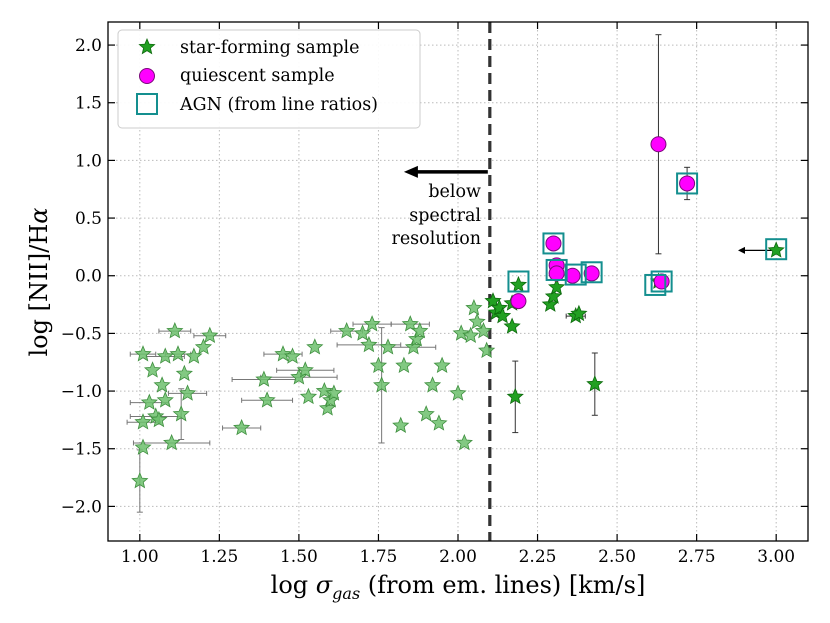 The height and width of the screenshot is (623, 830). Describe the element at coordinates (324, 585) in the screenshot. I see `x-title-symbol: σ` at that location.